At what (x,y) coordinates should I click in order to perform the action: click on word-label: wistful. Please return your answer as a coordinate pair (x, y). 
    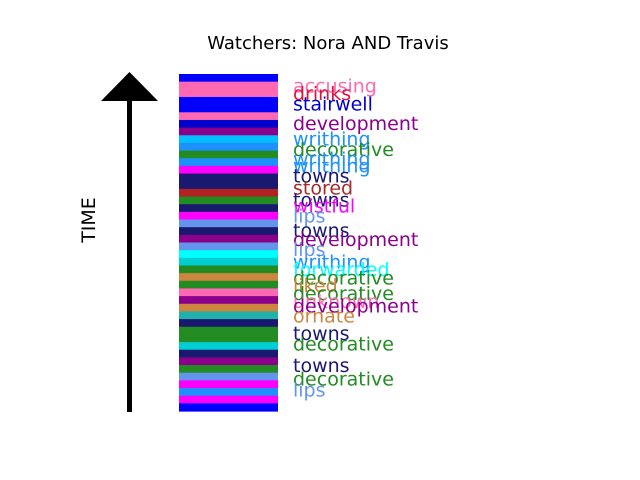
    Looking at the image, I should click on (324, 206).